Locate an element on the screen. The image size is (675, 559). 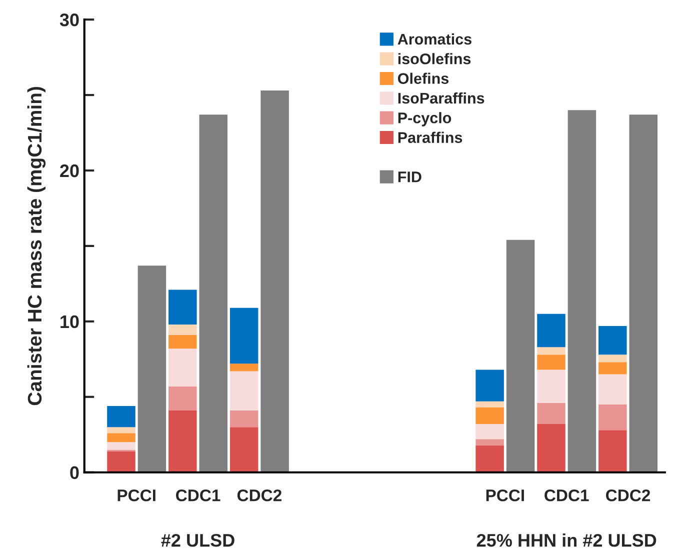
legend-label: Olefins is located at coordinates (423, 78).